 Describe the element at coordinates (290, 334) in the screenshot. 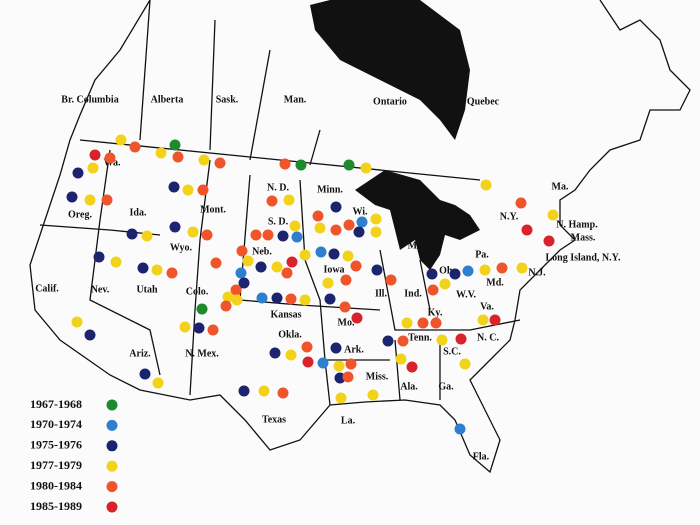

I see `region-label: Okla.` at that location.